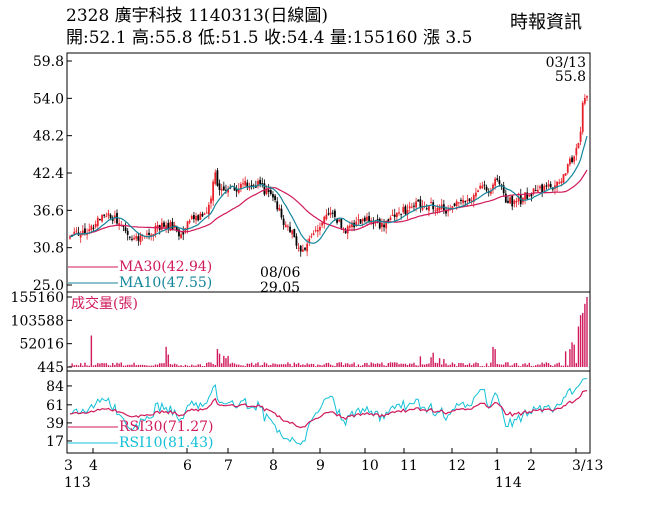 The image size is (656, 506). What do you see at coordinates (37, 321) in the screenshot?
I see `volume-ytick-label: 103588` at bounding box center [37, 321].